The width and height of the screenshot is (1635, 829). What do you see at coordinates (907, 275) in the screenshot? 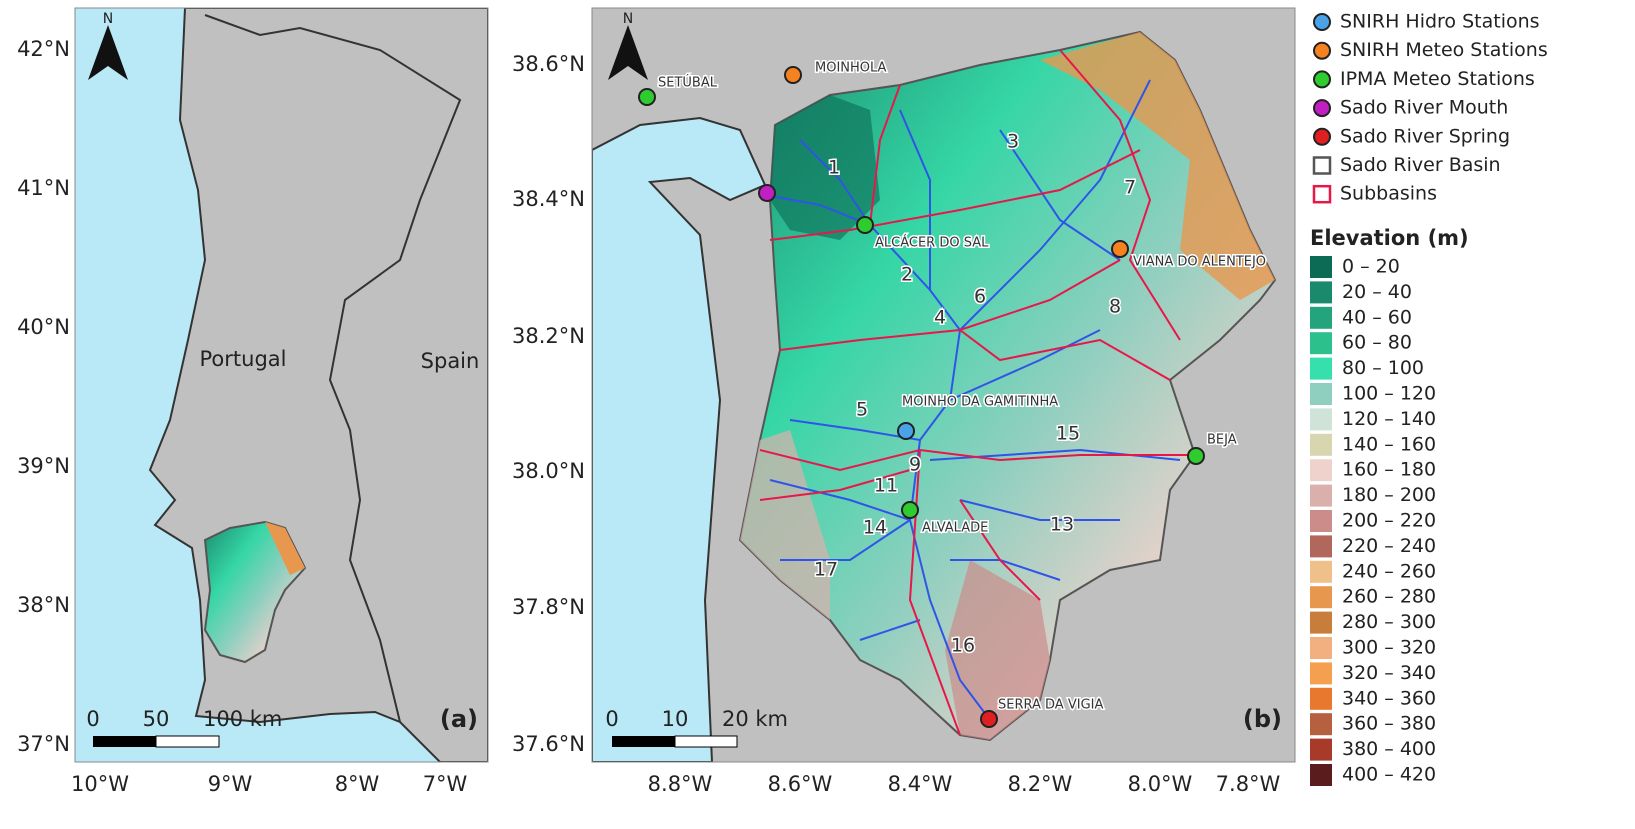
I see `subbasin-number: 2` at bounding box center [907, 275].